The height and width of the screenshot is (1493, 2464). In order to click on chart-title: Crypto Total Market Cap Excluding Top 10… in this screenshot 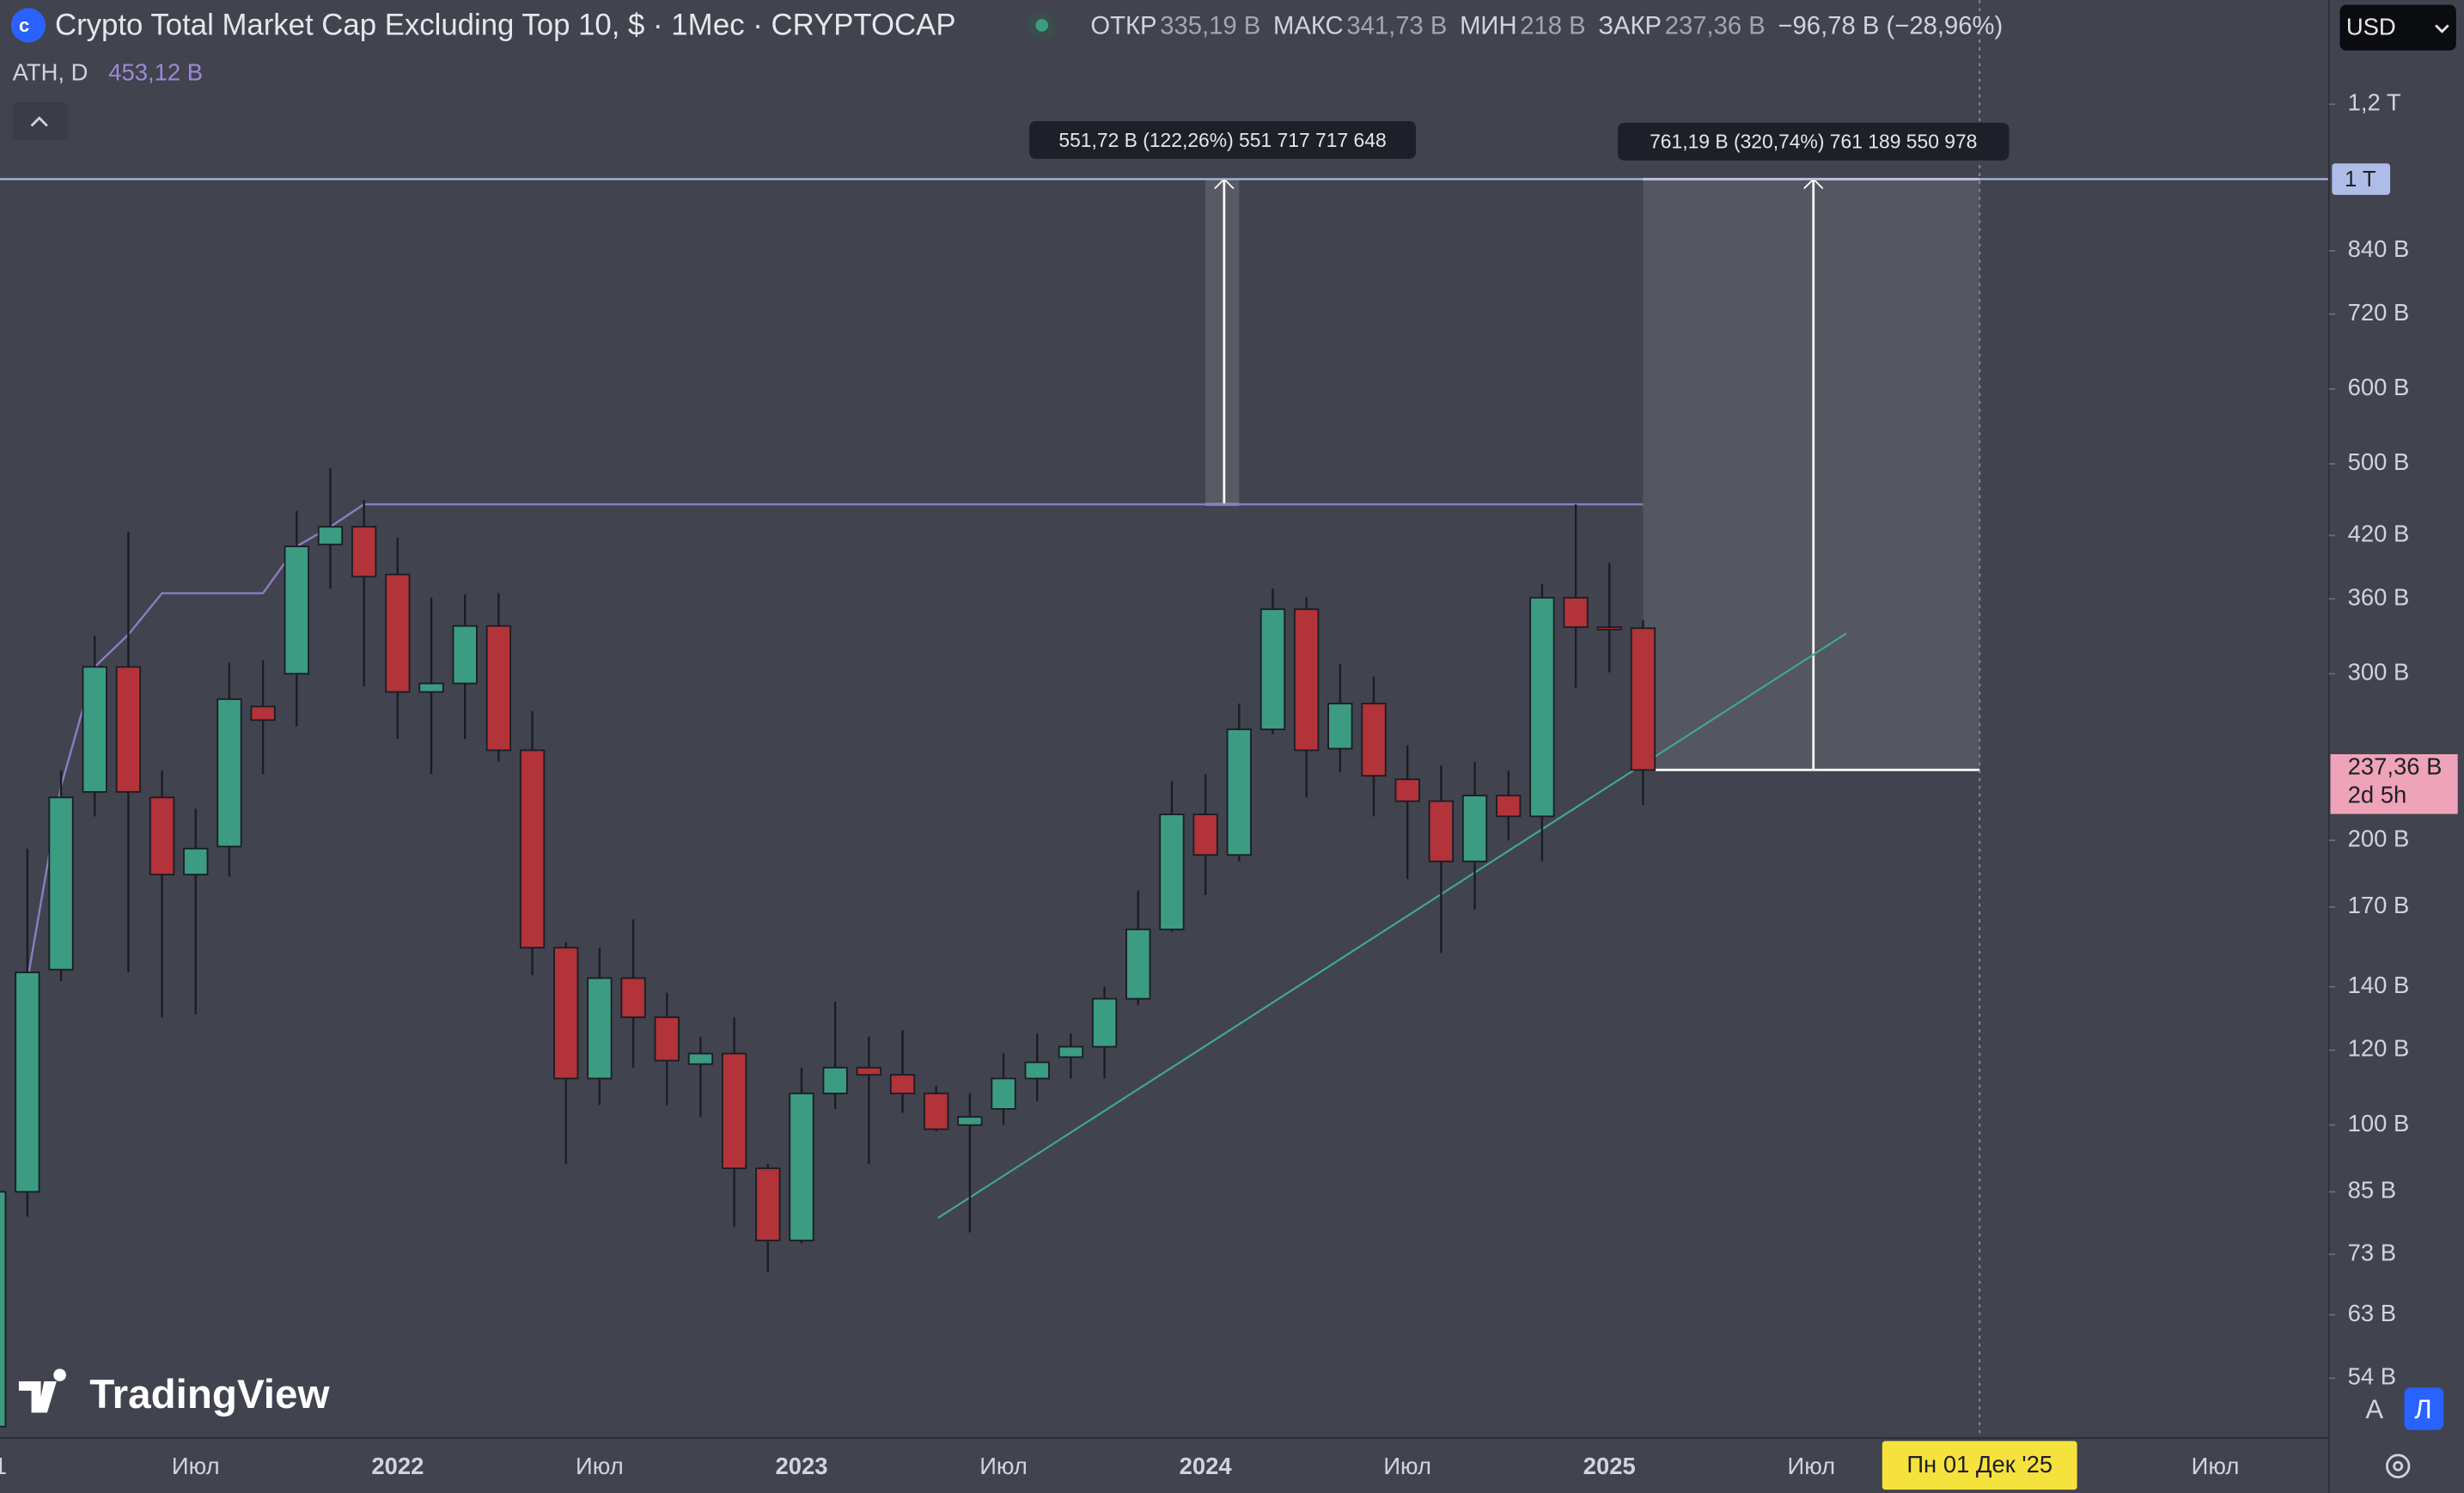, I will do `click(505, 25)`.